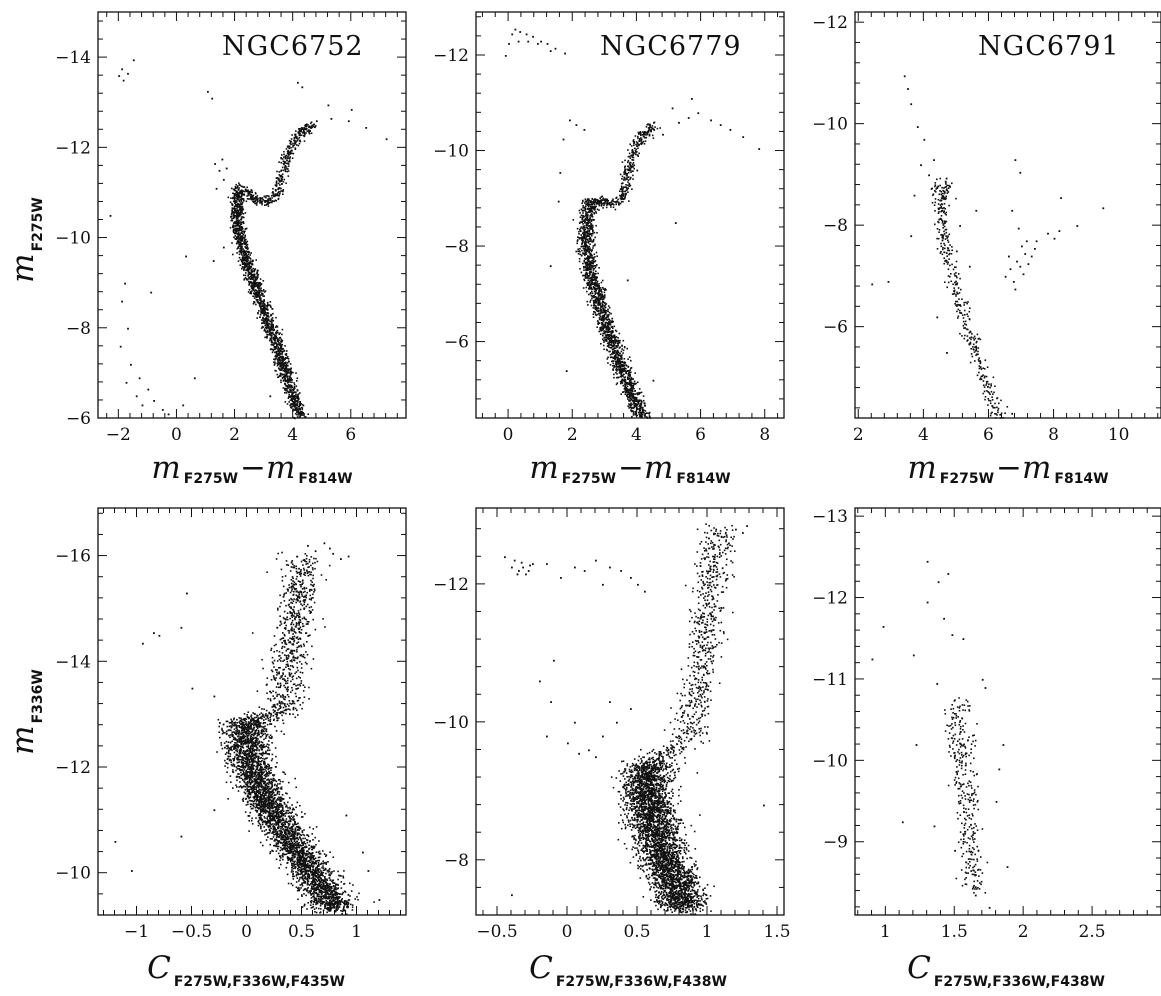 The height and width of the screenshot is (996, 1161). I want to click on ngc6779-y-tick-label: −8, so click(456, 247).